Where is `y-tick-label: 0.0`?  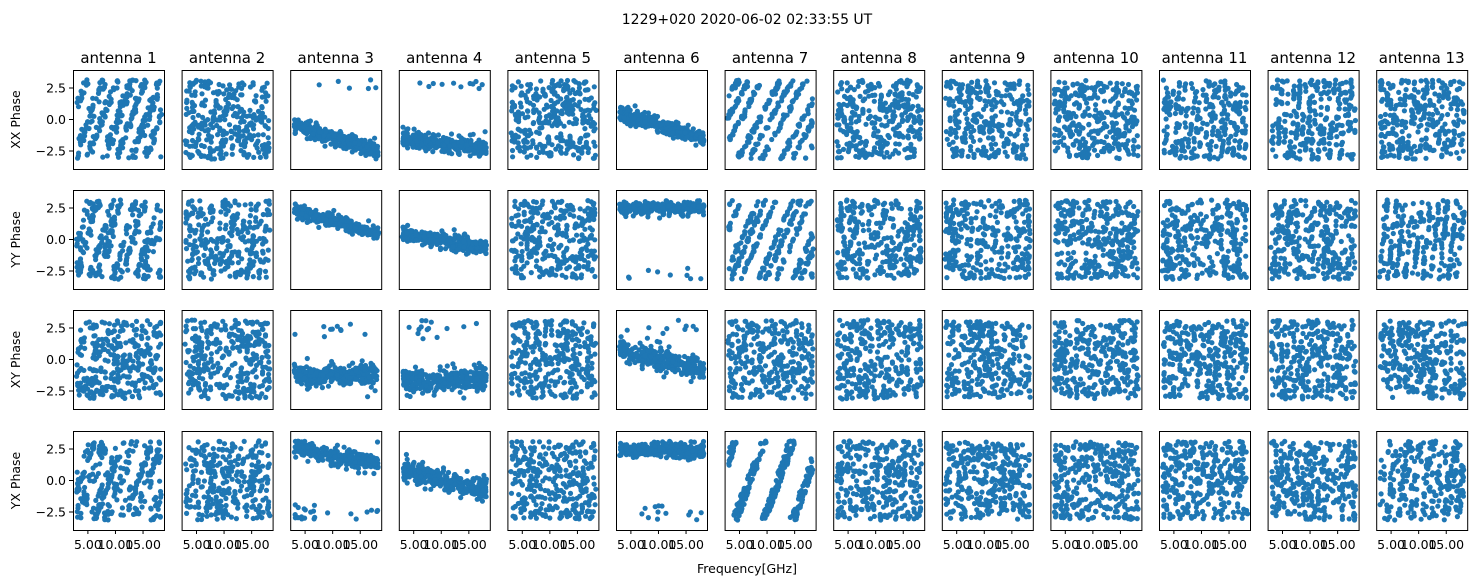 y-tick-label: 0.0 is located at coordinates (56, 239).